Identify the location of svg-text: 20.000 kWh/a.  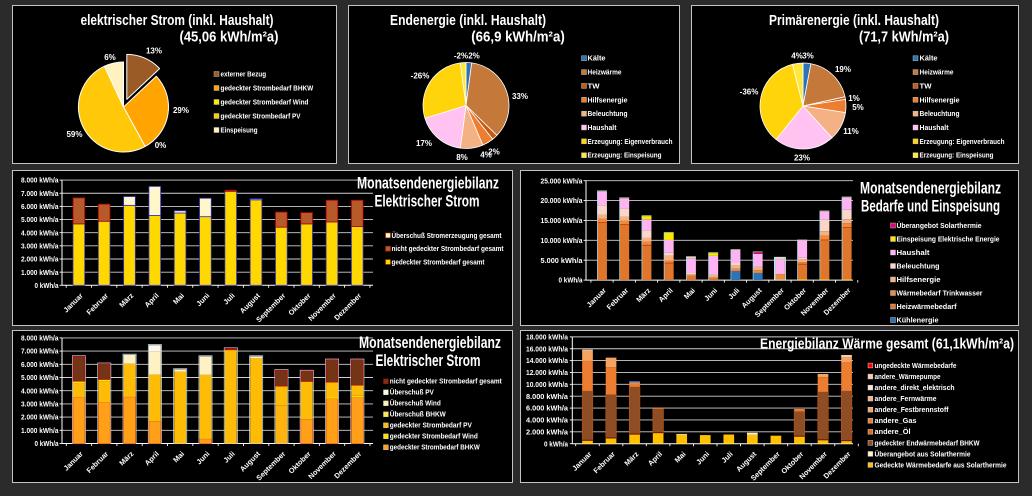
(562, 200).